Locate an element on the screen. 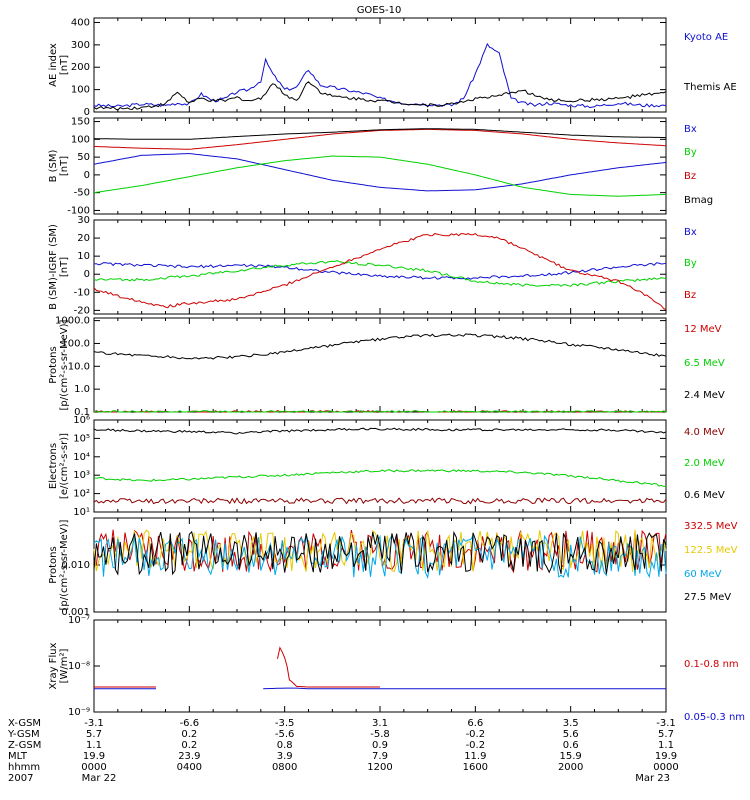 The width and height of the screenshot is (750, 800). legend-label: 12 MeV is located at coordinates (703, 329).